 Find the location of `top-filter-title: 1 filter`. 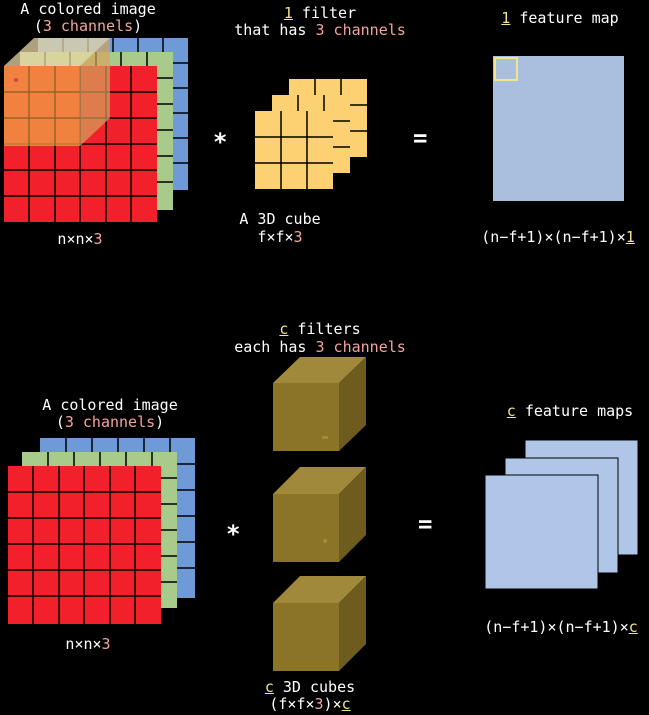

top-filter-title: 1 filter is located at coordinates (320, 13).